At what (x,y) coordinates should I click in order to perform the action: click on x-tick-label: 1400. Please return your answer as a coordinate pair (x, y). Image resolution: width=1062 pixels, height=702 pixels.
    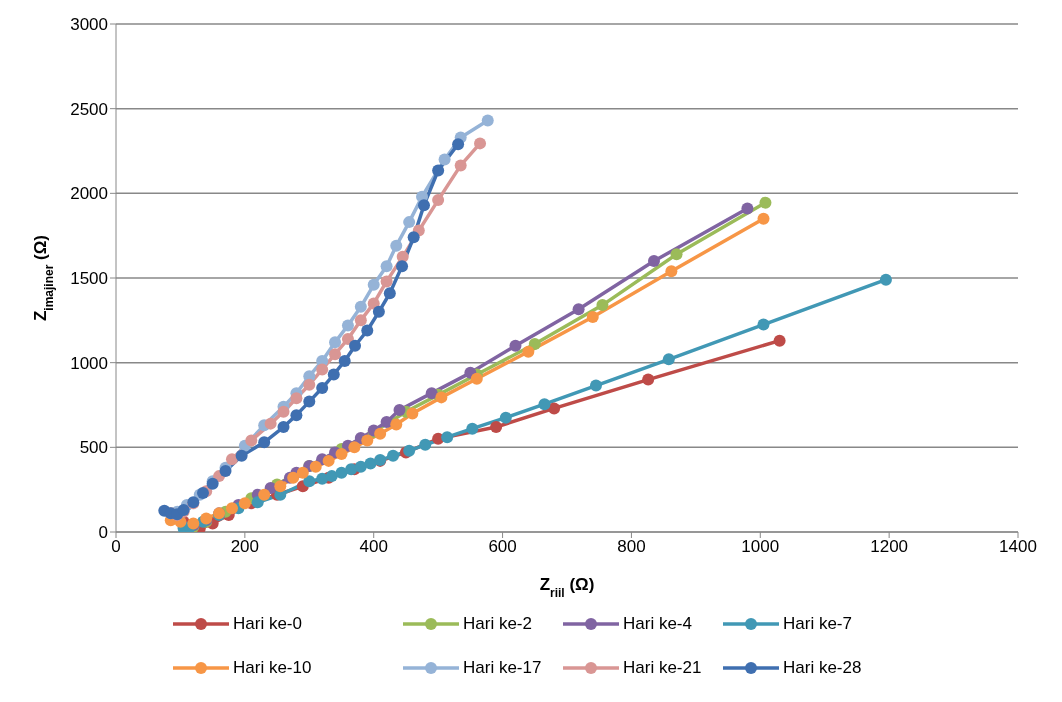
    Looking at the image, I should click on (1018, 547).